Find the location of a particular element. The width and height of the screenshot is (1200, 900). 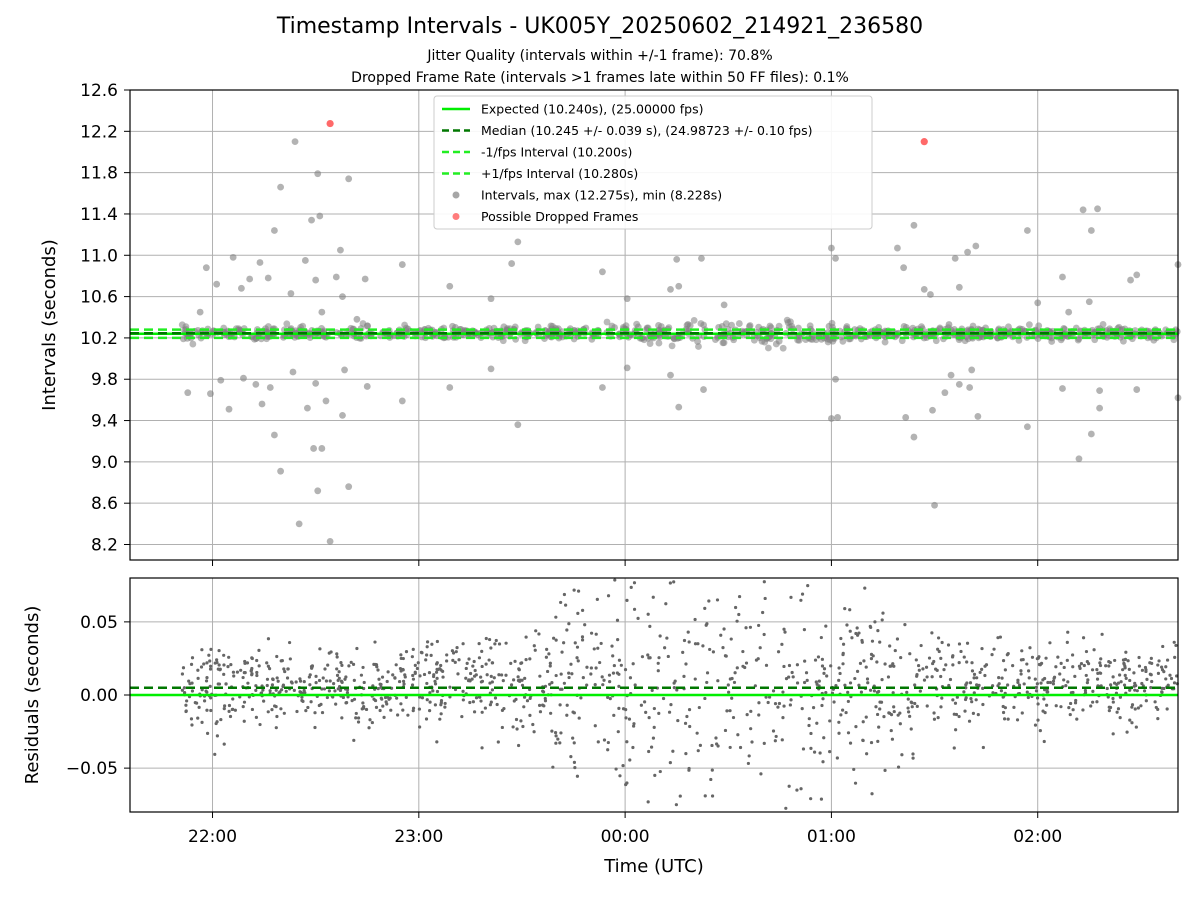

intervals-y-tick-label: 12.2 is located at coordinates (99, 132).